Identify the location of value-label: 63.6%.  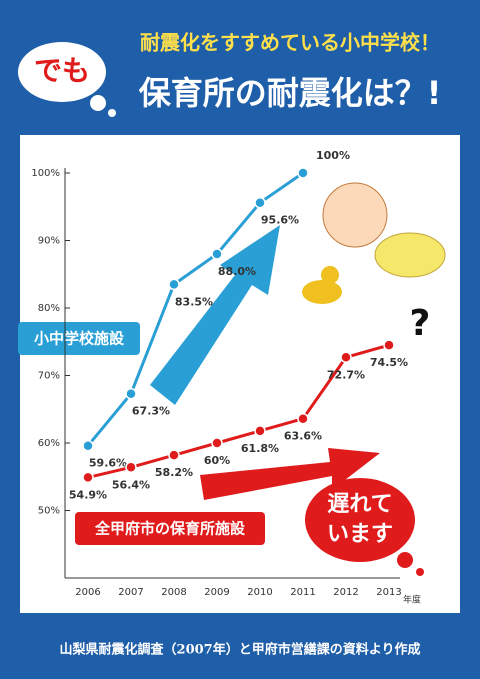
(303, 436).